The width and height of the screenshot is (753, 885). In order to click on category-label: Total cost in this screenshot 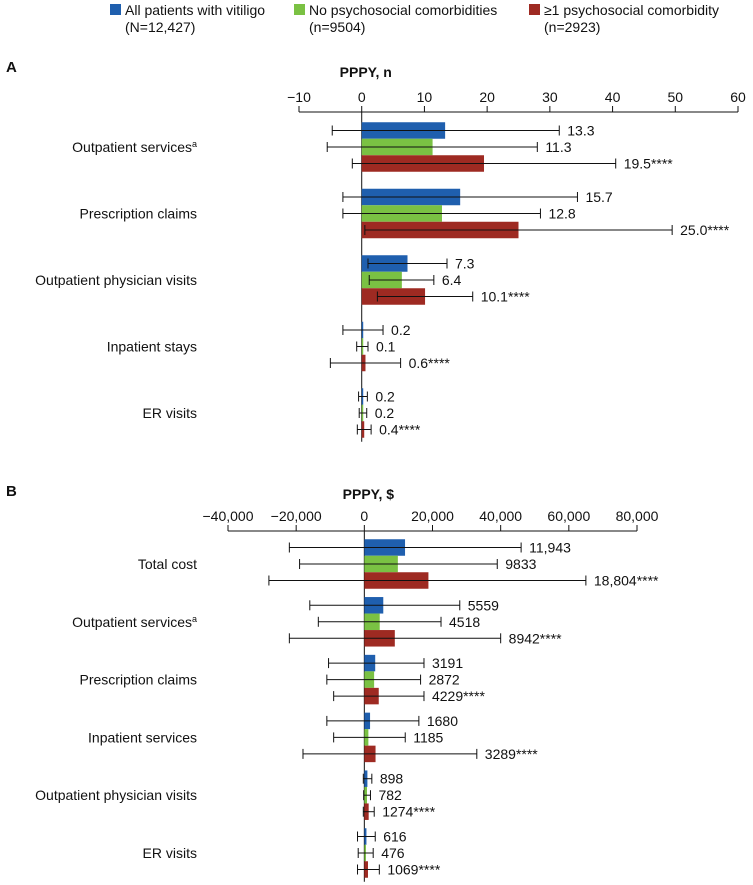, I will do `click(167, 564)`.